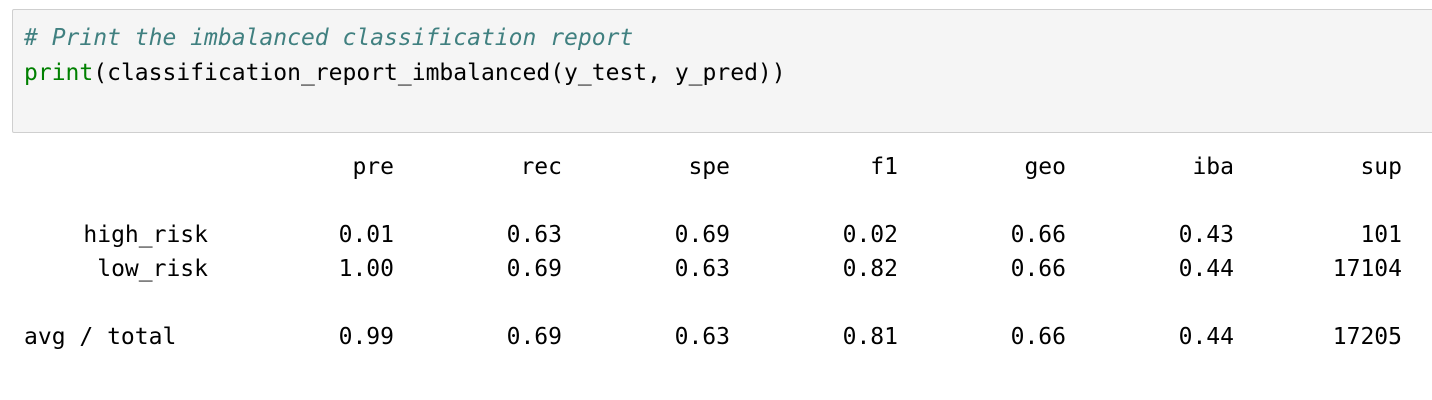  I want to click on value-pre: 0.99, so click(366, 337).